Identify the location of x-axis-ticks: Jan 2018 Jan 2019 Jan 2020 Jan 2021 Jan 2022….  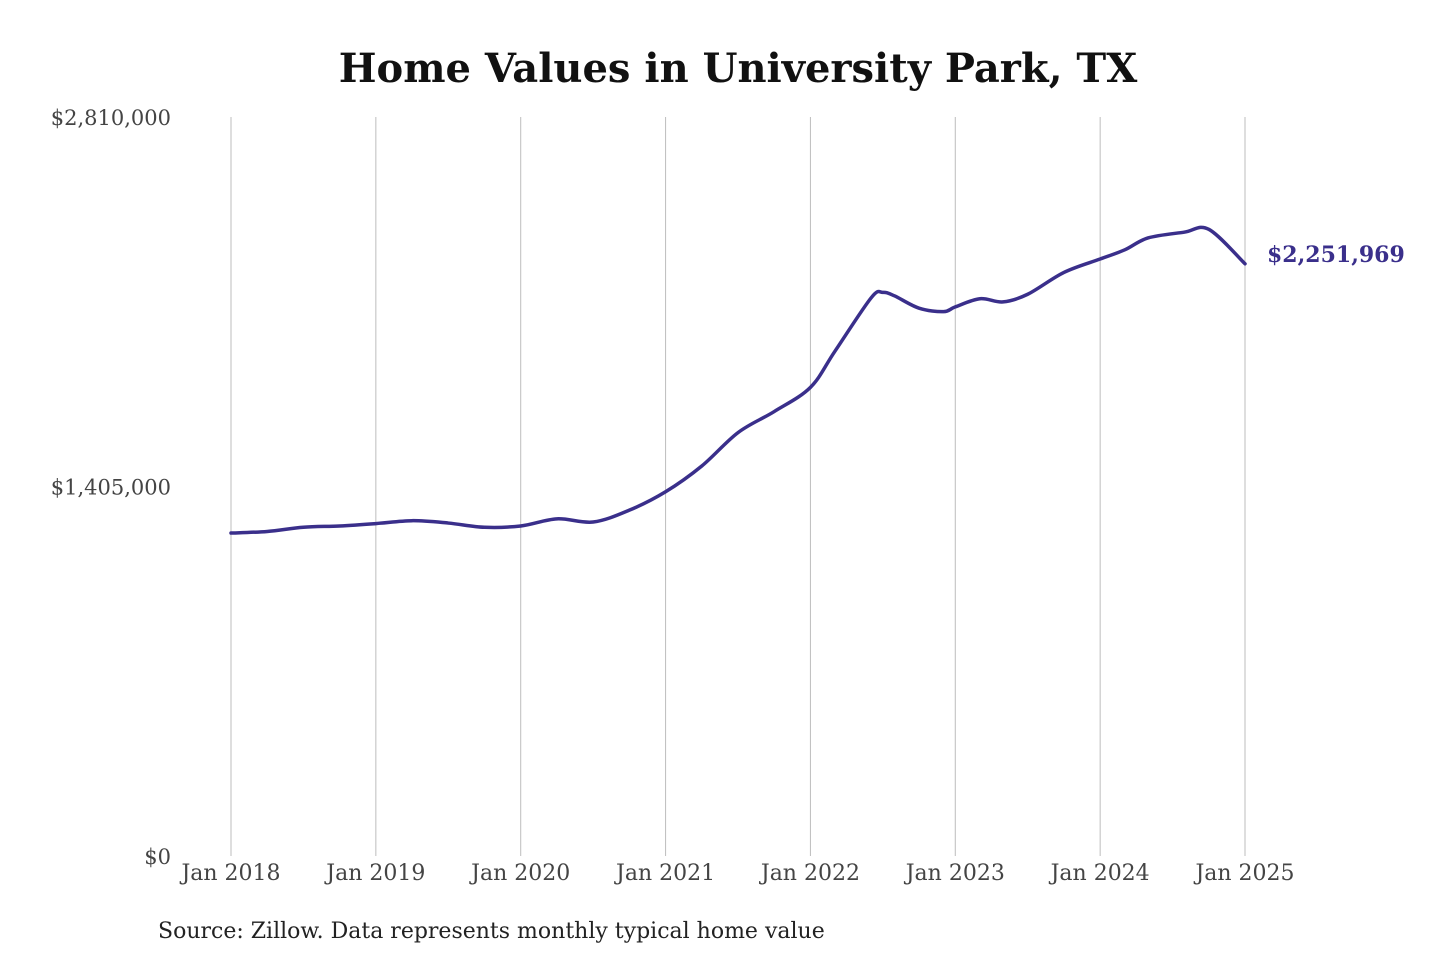
(736, 873).